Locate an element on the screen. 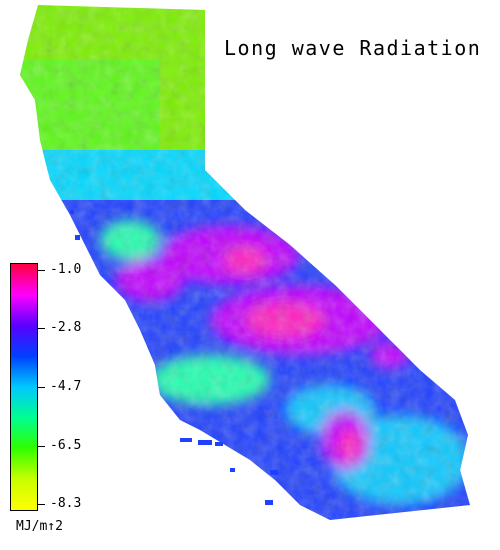  legend-tick-label: -1.0 is located at coordinates (66, 269).